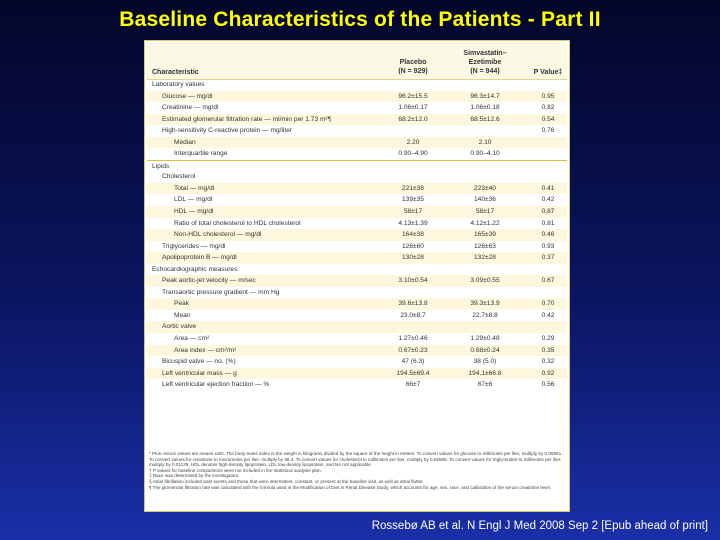  What do you see at coordinates (357, 85) in the screenshot?
I see `table-row: Laboratory values` at bounding box center [357, 85].